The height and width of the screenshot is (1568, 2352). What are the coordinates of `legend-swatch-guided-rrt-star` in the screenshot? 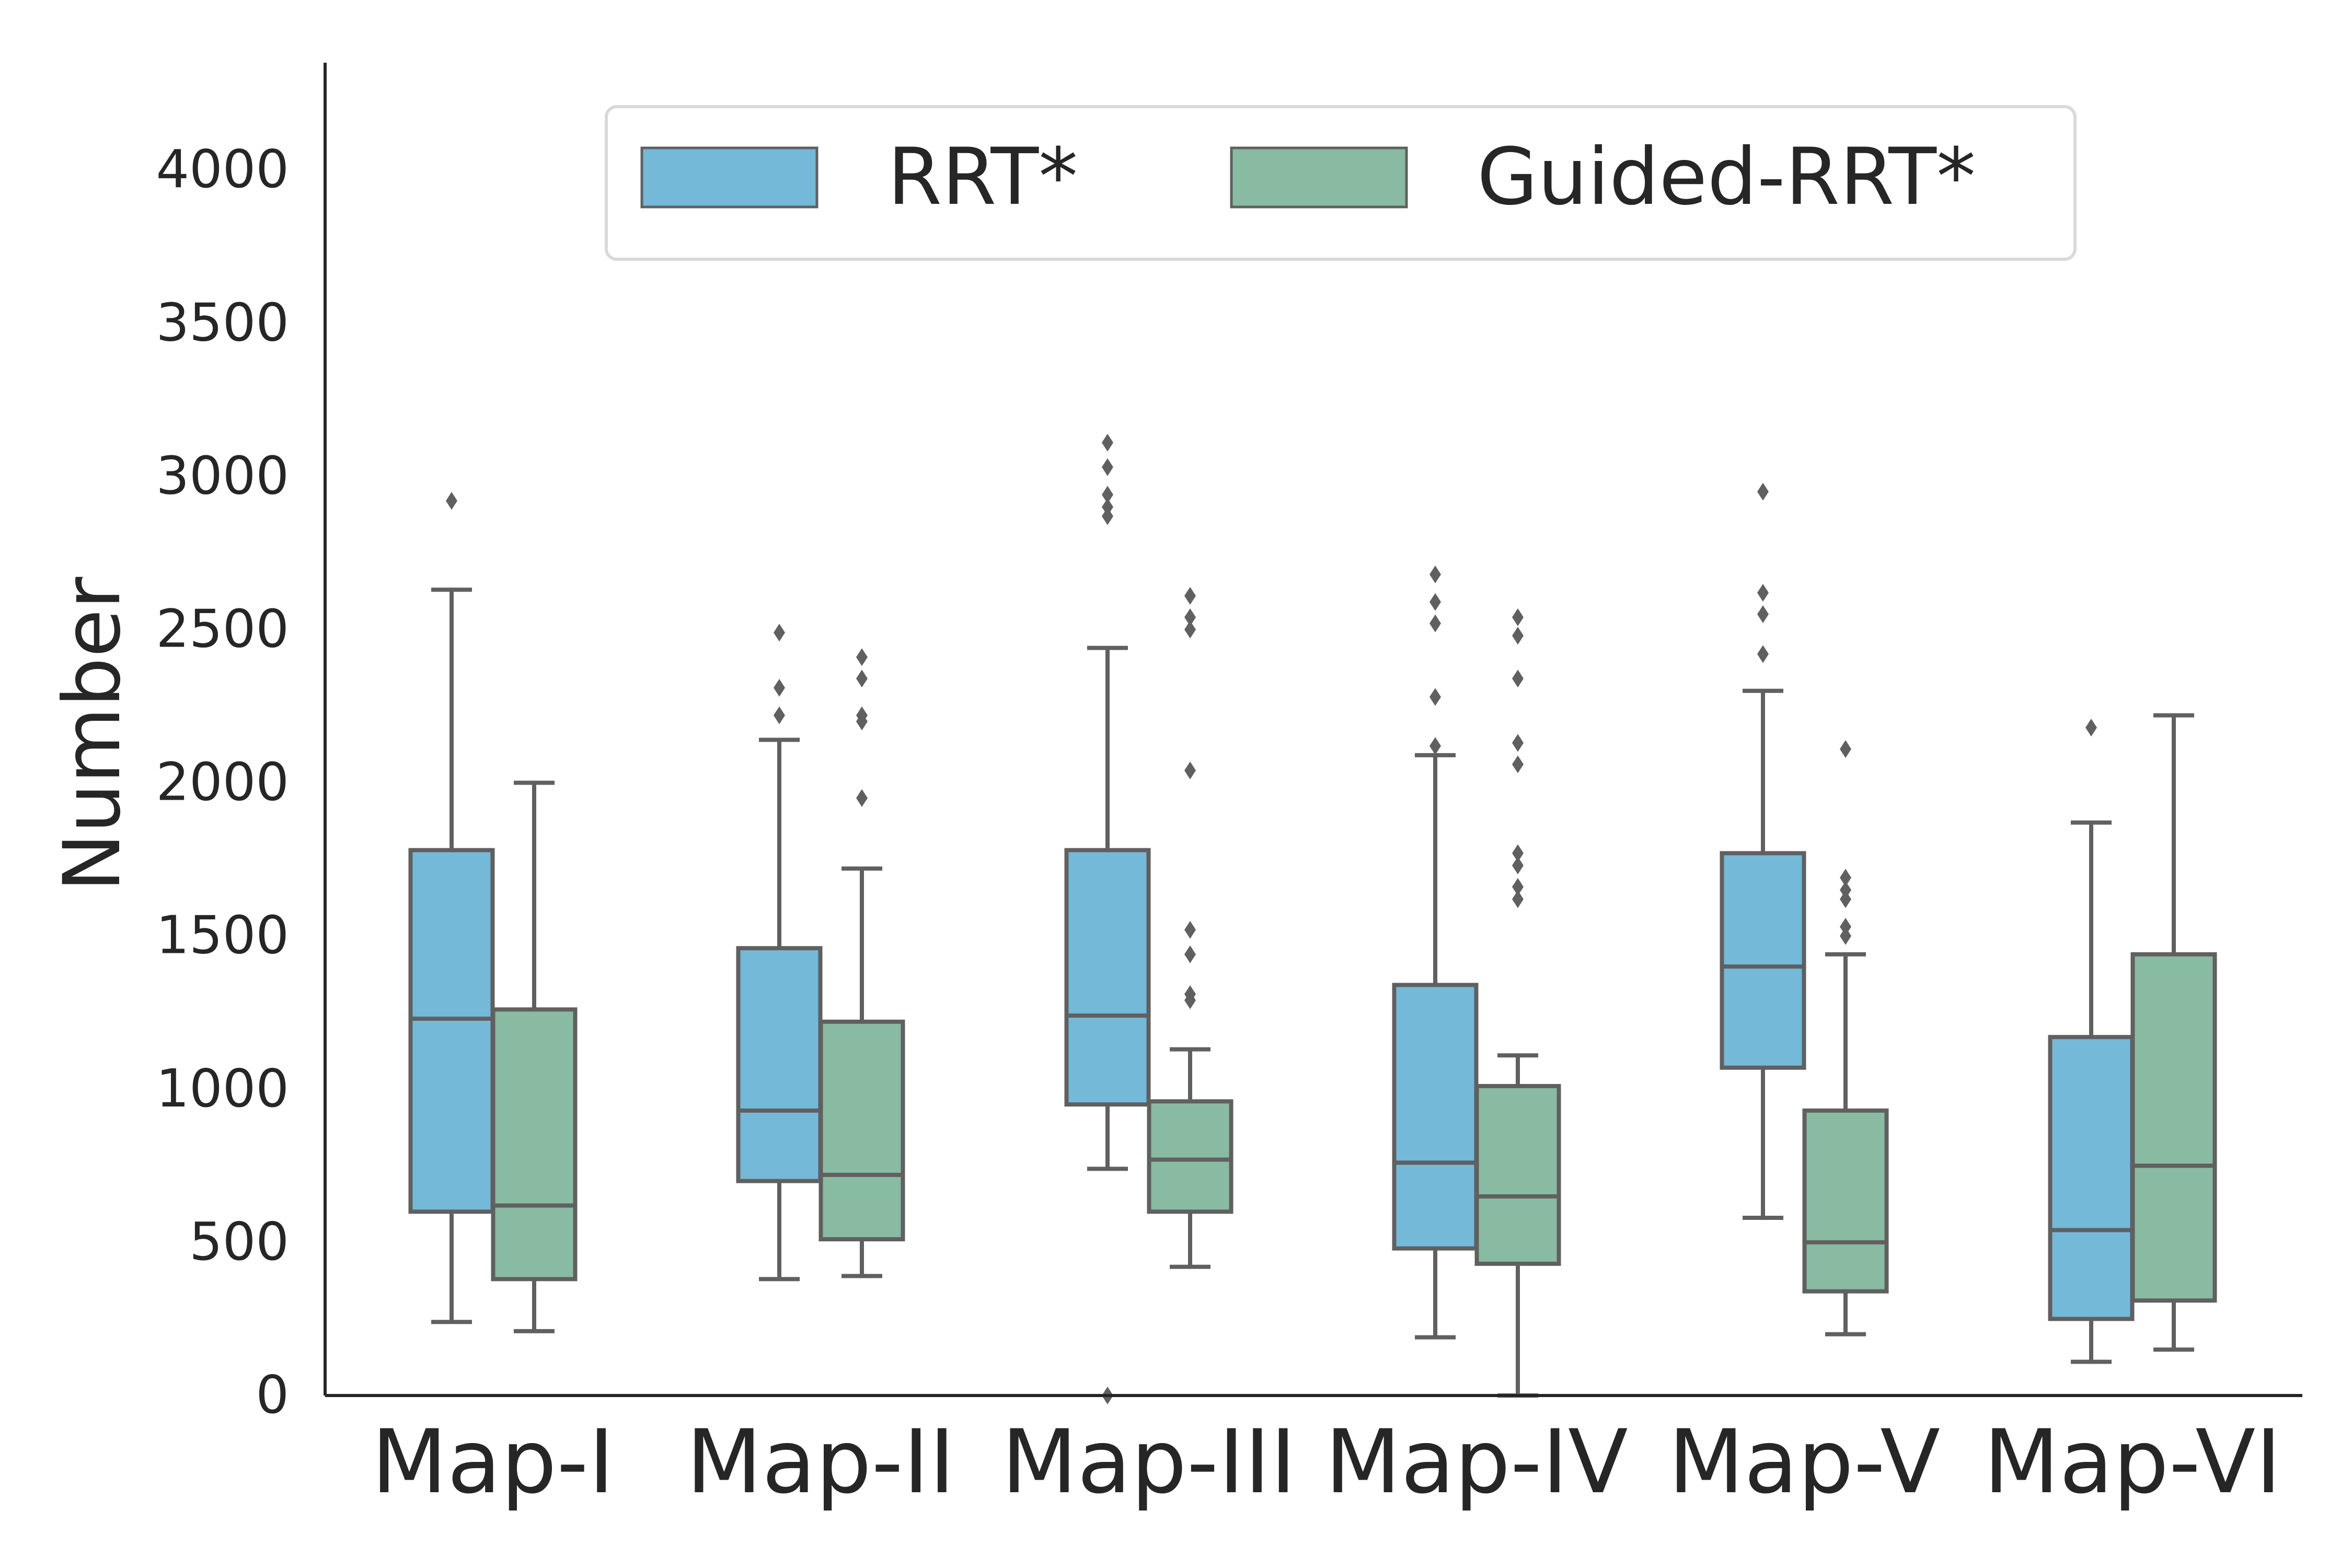 It's located at (1319, 177).